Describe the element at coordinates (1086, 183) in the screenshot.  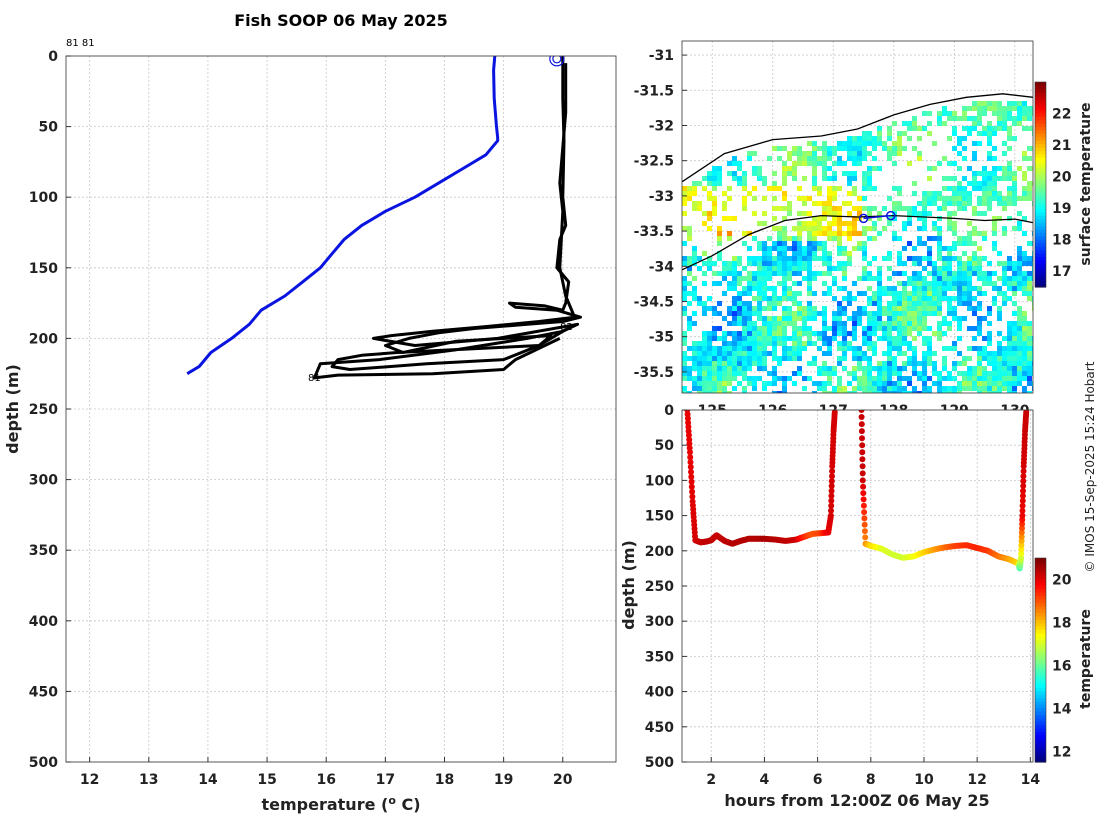
I see `map-colorbar-label: surface temperature` at that location.